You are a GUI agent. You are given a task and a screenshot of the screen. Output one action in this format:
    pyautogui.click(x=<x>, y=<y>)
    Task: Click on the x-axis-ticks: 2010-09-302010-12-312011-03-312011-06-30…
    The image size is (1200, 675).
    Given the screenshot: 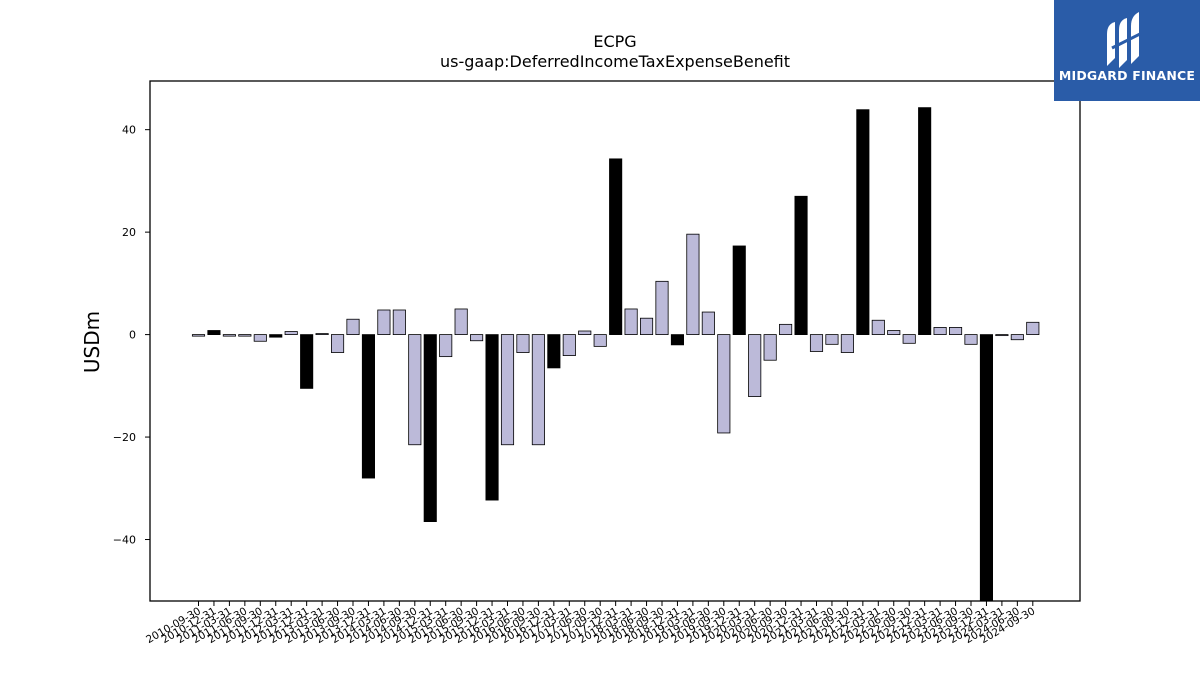 What is the action you would take?
    pyautogui.click(x=590, y=623)
    